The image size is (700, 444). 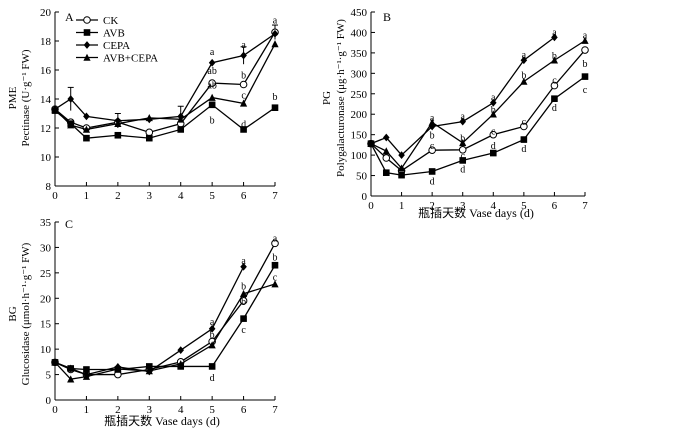 I want to click on panel-a-label: A, so click(x=69, y=17).